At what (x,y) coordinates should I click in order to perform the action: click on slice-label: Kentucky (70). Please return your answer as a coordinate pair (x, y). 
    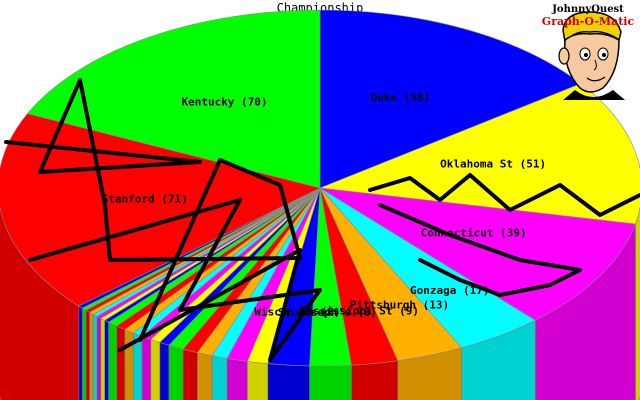
    Looking at the image, I should click on (224, 102).